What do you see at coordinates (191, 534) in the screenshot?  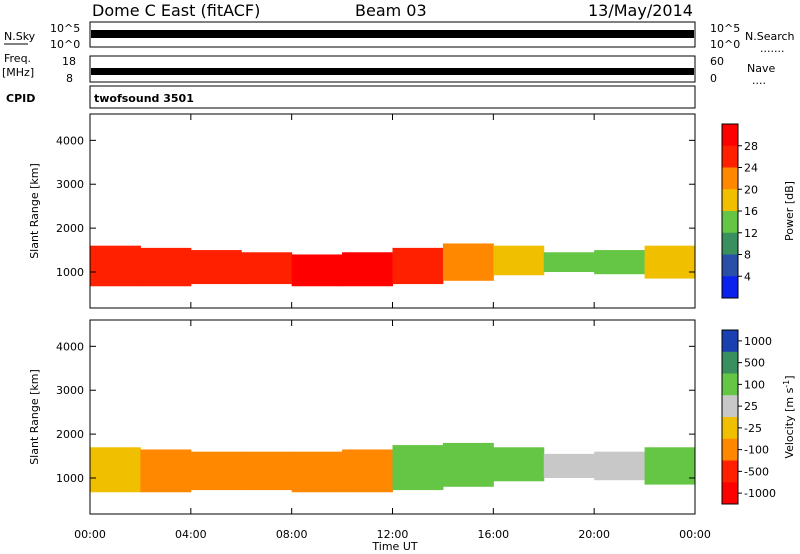 I see `x-tick-label: 04:00` at bounding box center [191, 534].